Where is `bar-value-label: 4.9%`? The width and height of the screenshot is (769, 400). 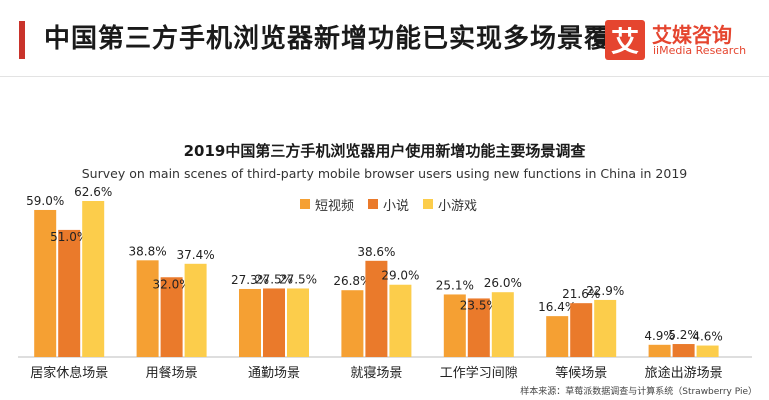
bar-value-label: 4.9% is located at coordinates (659, 336).